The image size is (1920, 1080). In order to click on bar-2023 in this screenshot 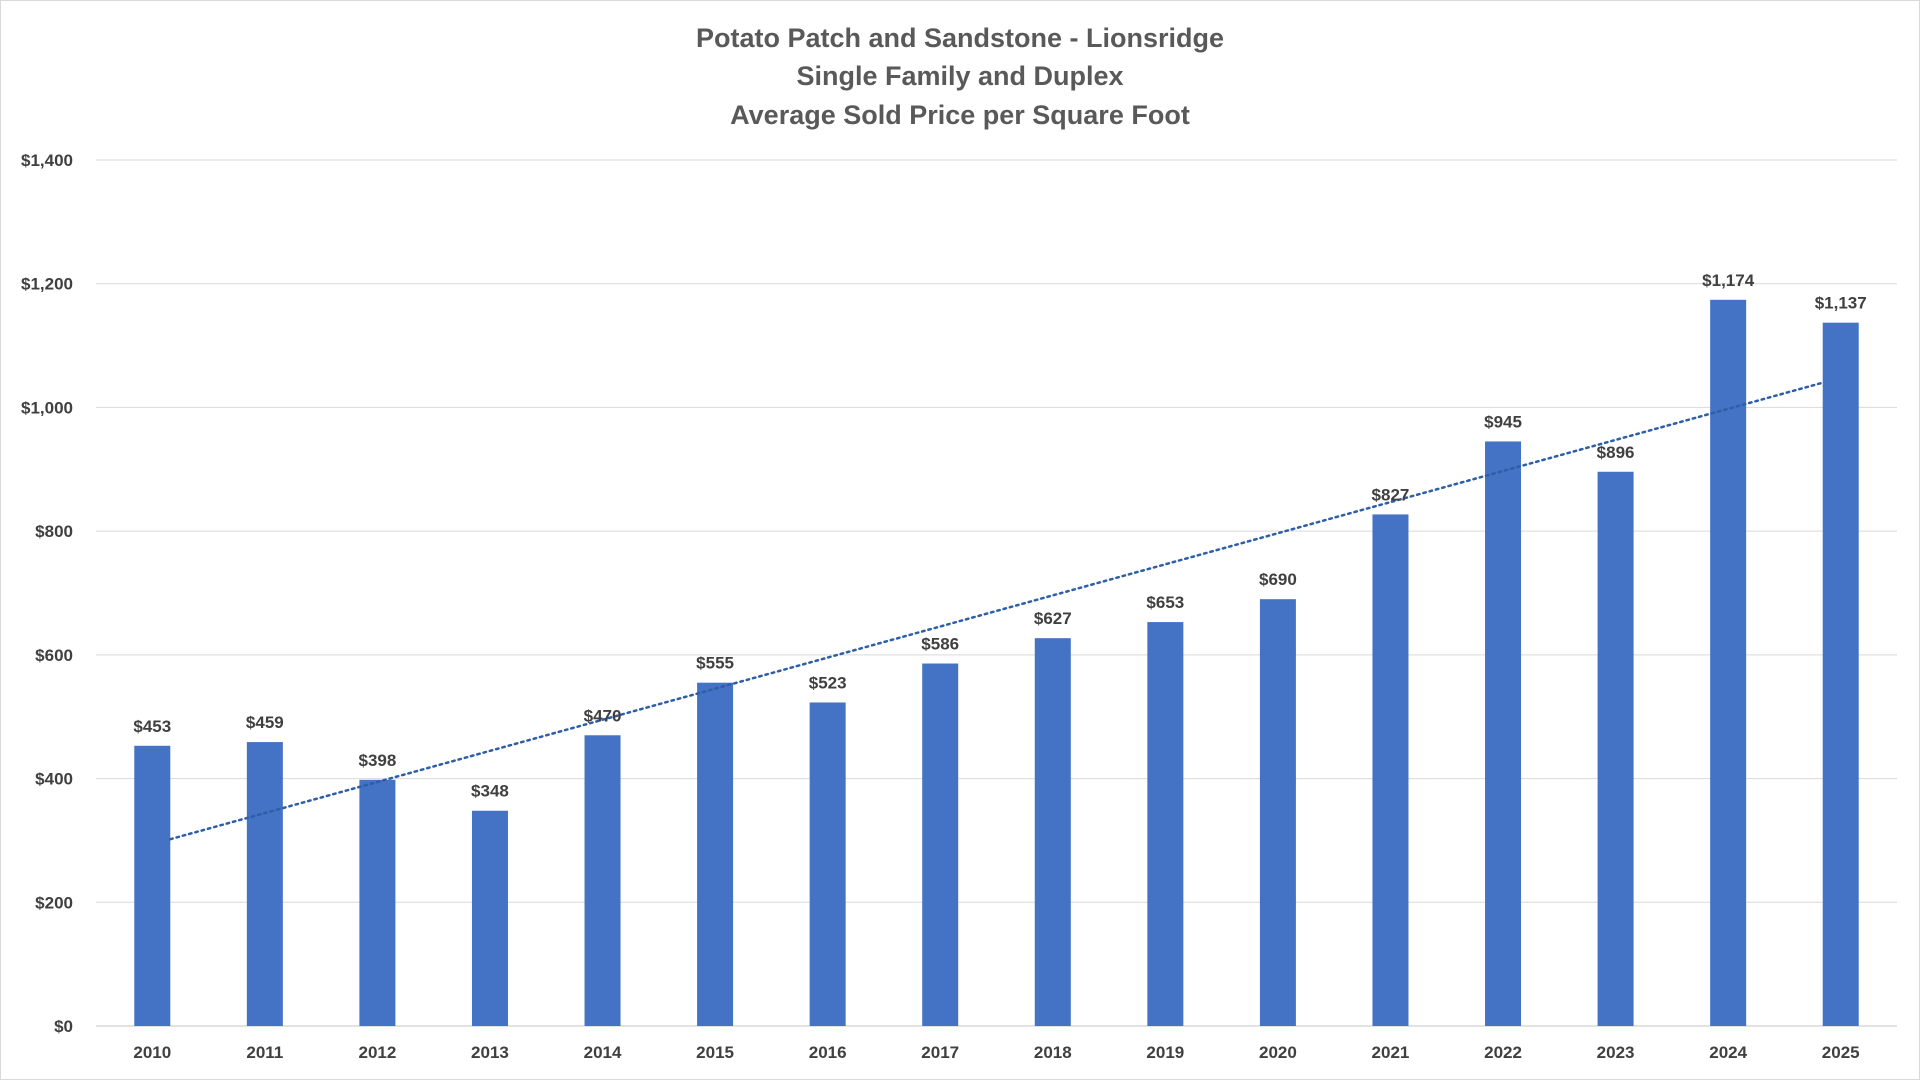, I will do `click(1615, 748)`.